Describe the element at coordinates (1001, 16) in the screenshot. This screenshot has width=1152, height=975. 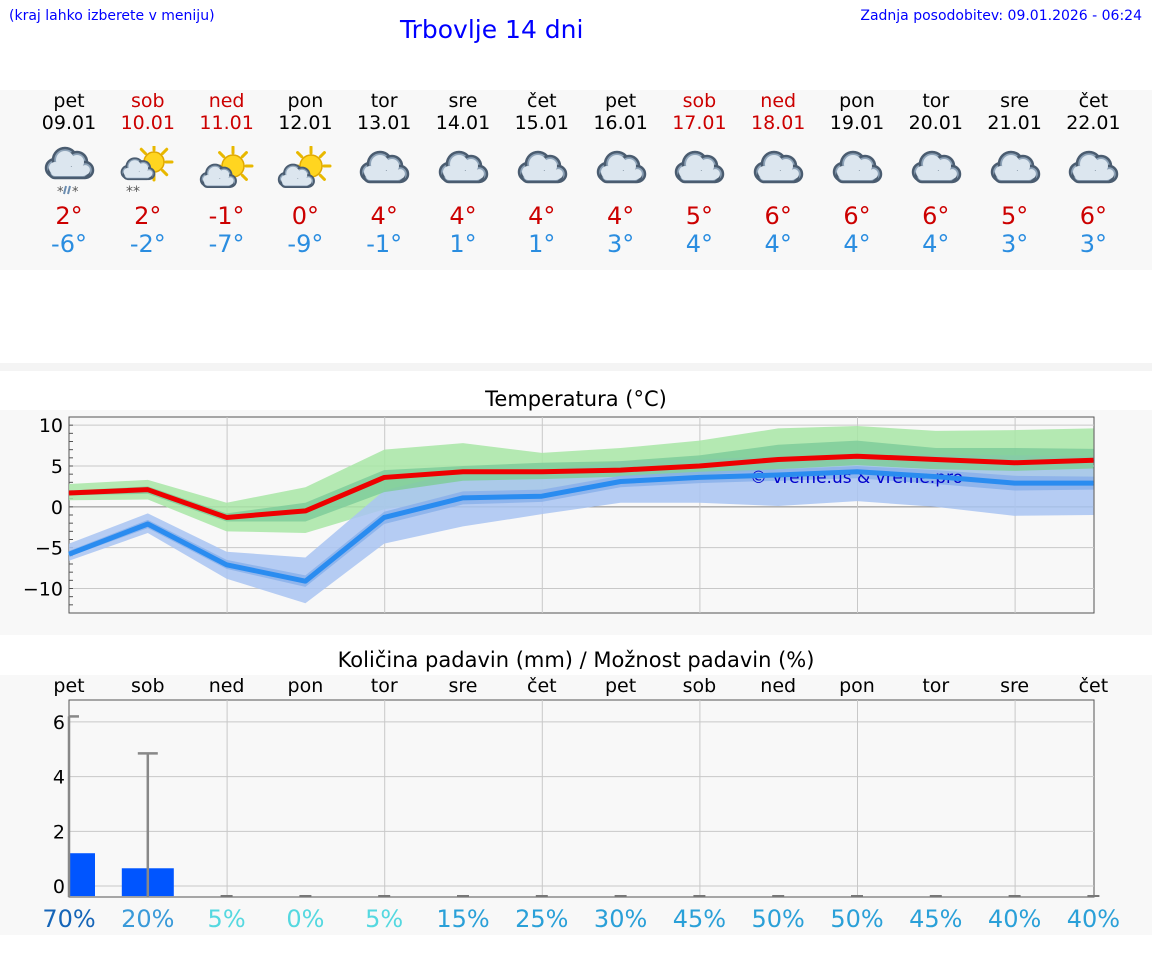
I see `last-updated: Zadnja posodobitev: 09.01.2026 - 06:24` at that location.